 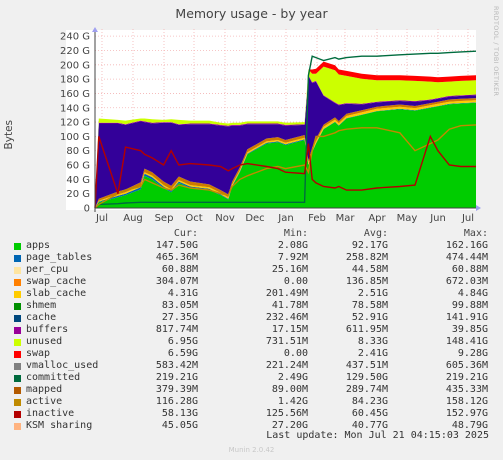 I want to click on legend-name: KSM sharing, so click(x=59, y=425).